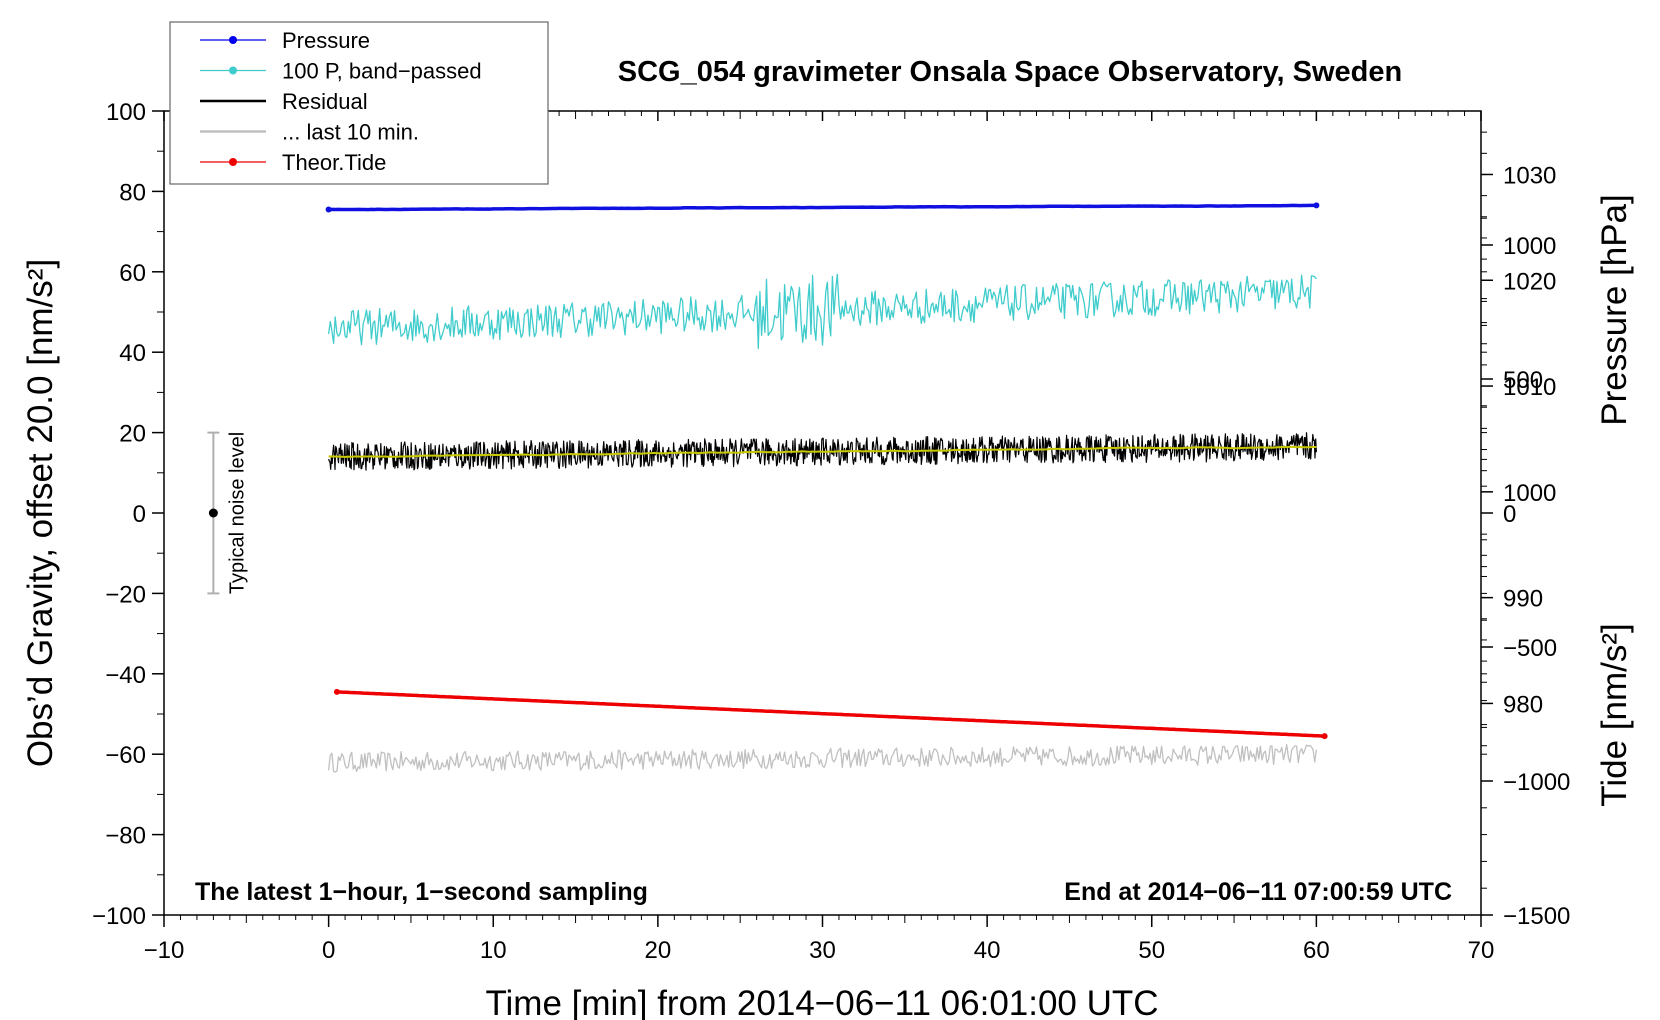 The image size is (1660, 1020). I want to click on noise-bar-center-point, so click(213, 513).